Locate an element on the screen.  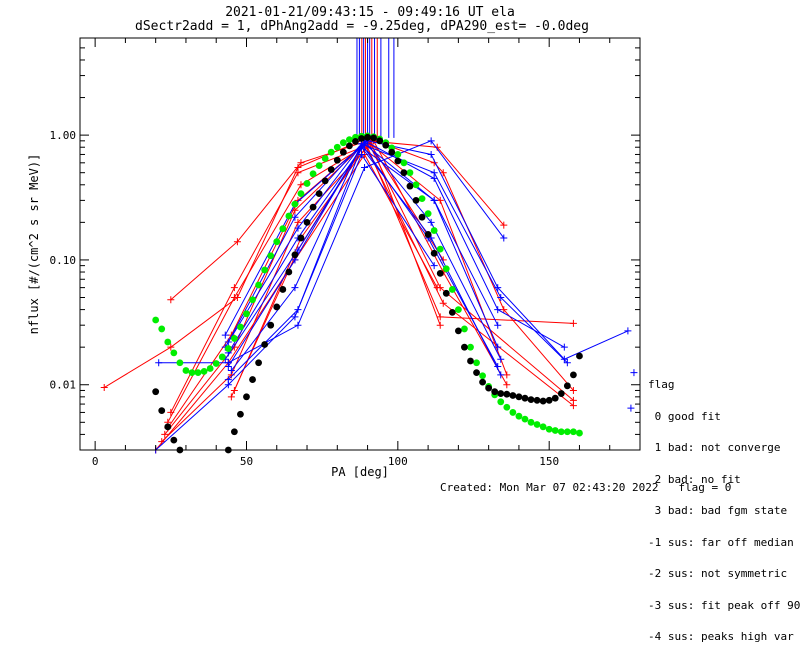
x-axis-label: PA [deg] is located at coordinates (360, 472).